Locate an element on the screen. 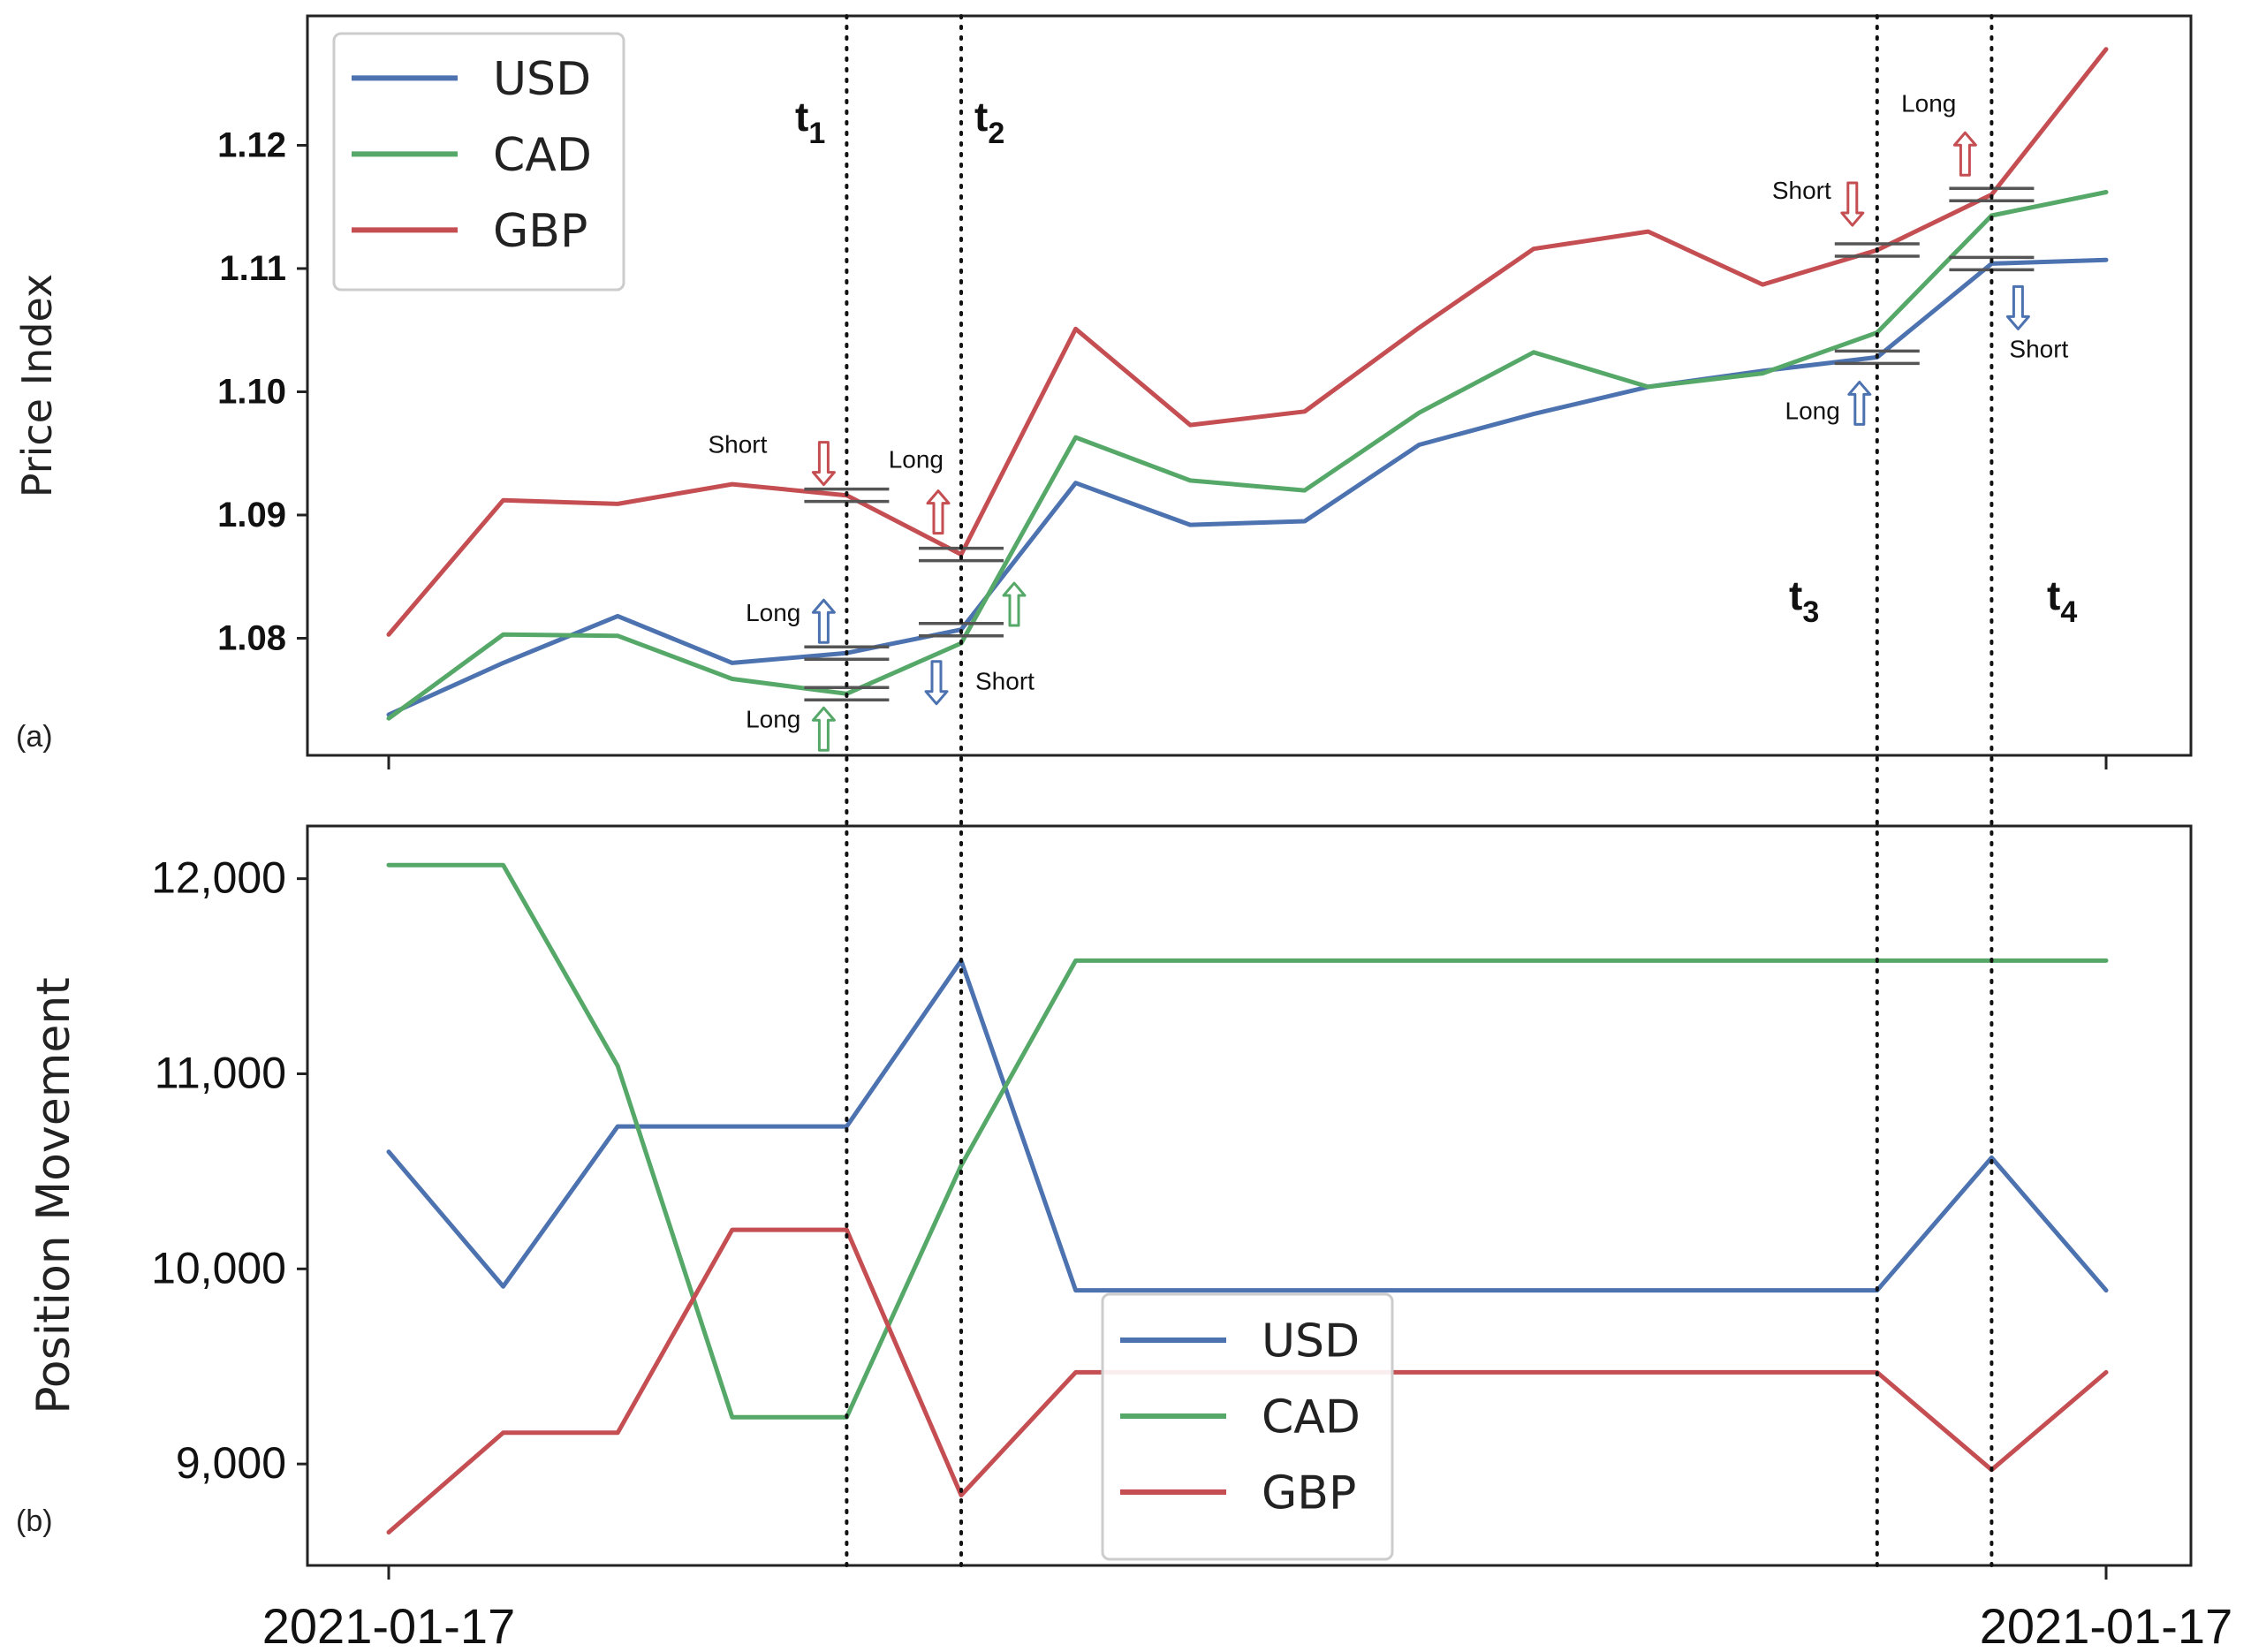  y-axis-label: Position Movement is located at coordinates (53, 1195).